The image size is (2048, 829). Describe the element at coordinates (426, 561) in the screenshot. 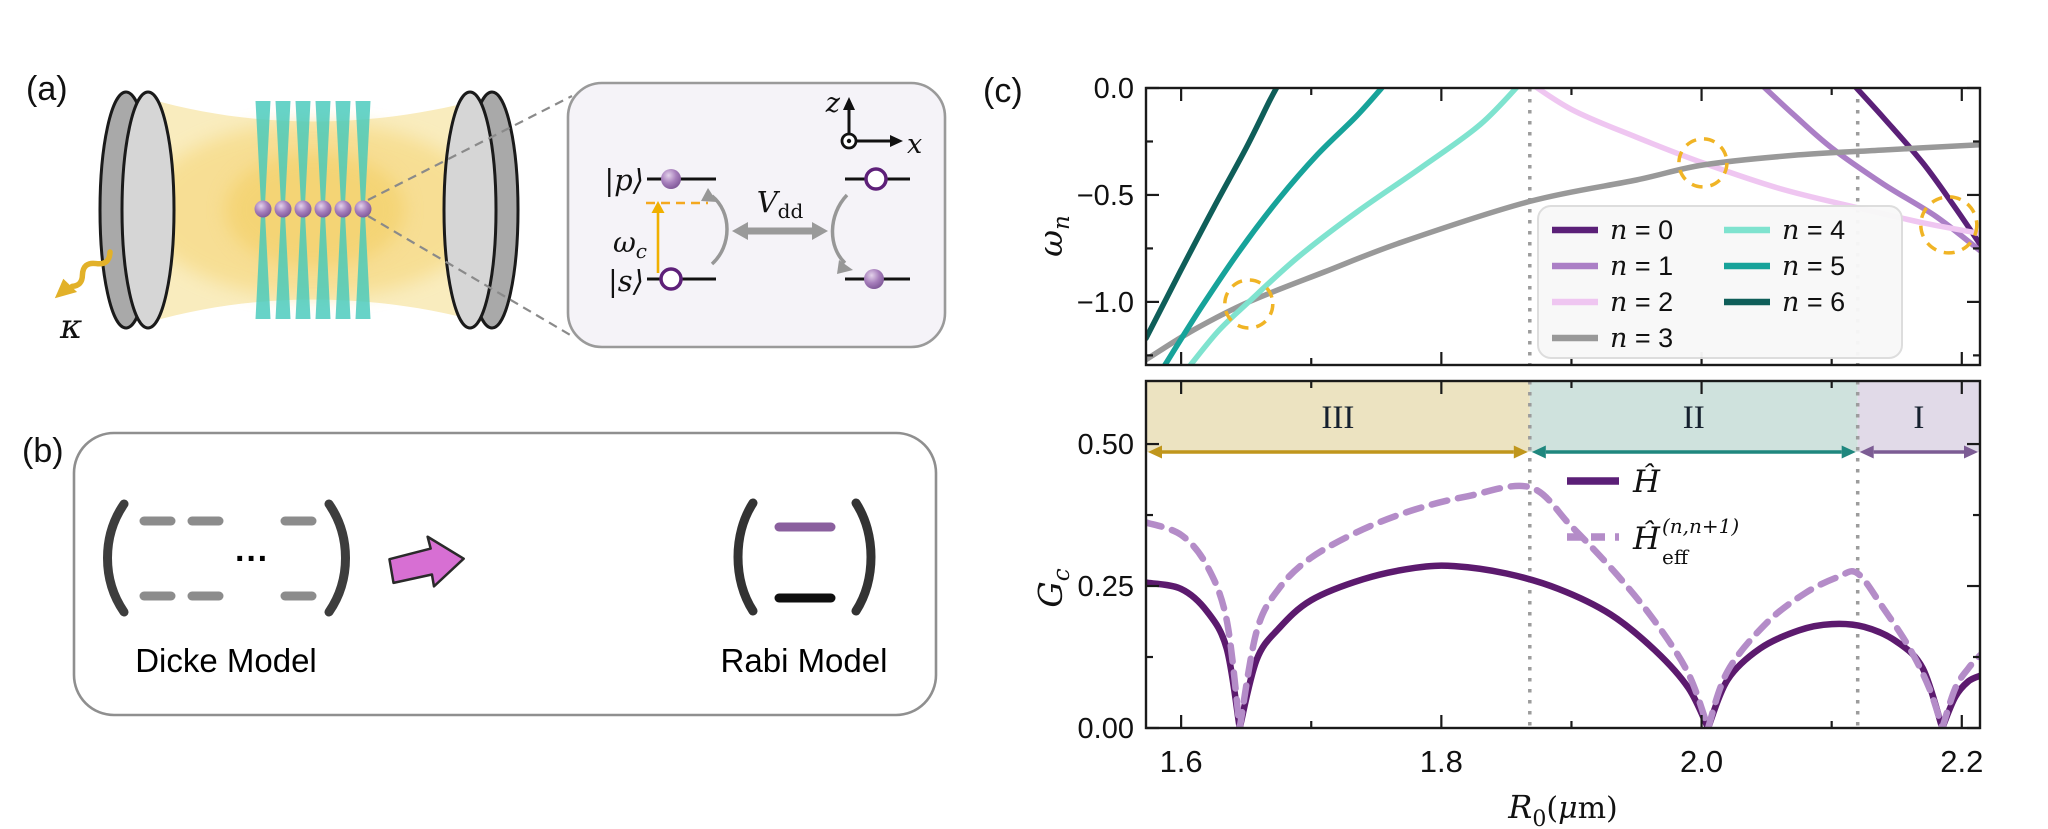

I see `reduction-arrow-shape` at that location.